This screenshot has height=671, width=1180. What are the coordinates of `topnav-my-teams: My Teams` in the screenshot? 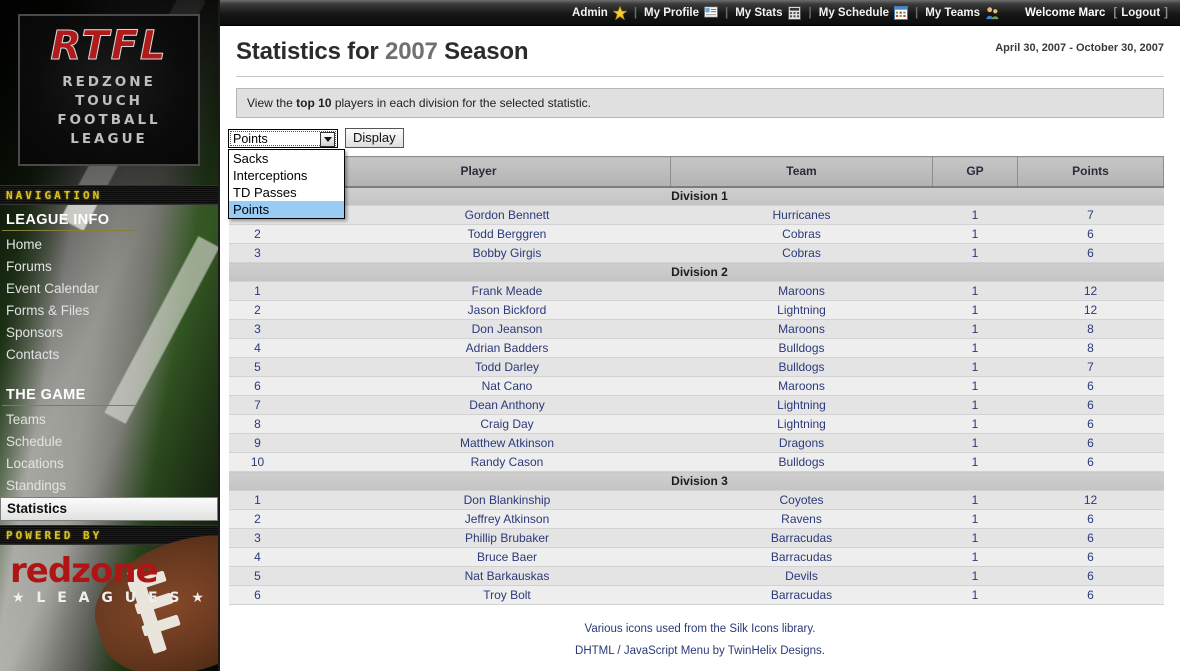 It's located at (962, 13).